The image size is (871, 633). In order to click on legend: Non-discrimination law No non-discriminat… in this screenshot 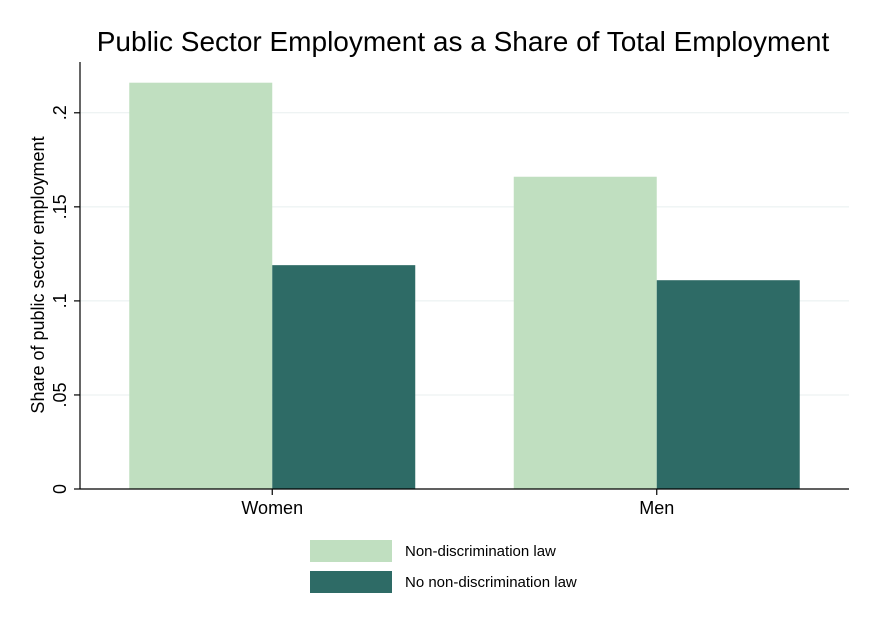, I will do `click(443, 566)`.